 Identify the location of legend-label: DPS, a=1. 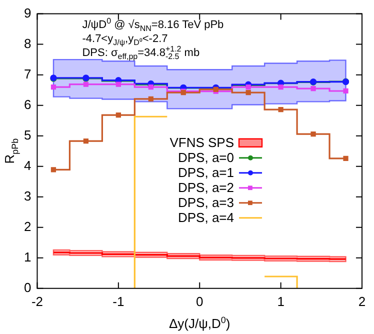
(206, 172).